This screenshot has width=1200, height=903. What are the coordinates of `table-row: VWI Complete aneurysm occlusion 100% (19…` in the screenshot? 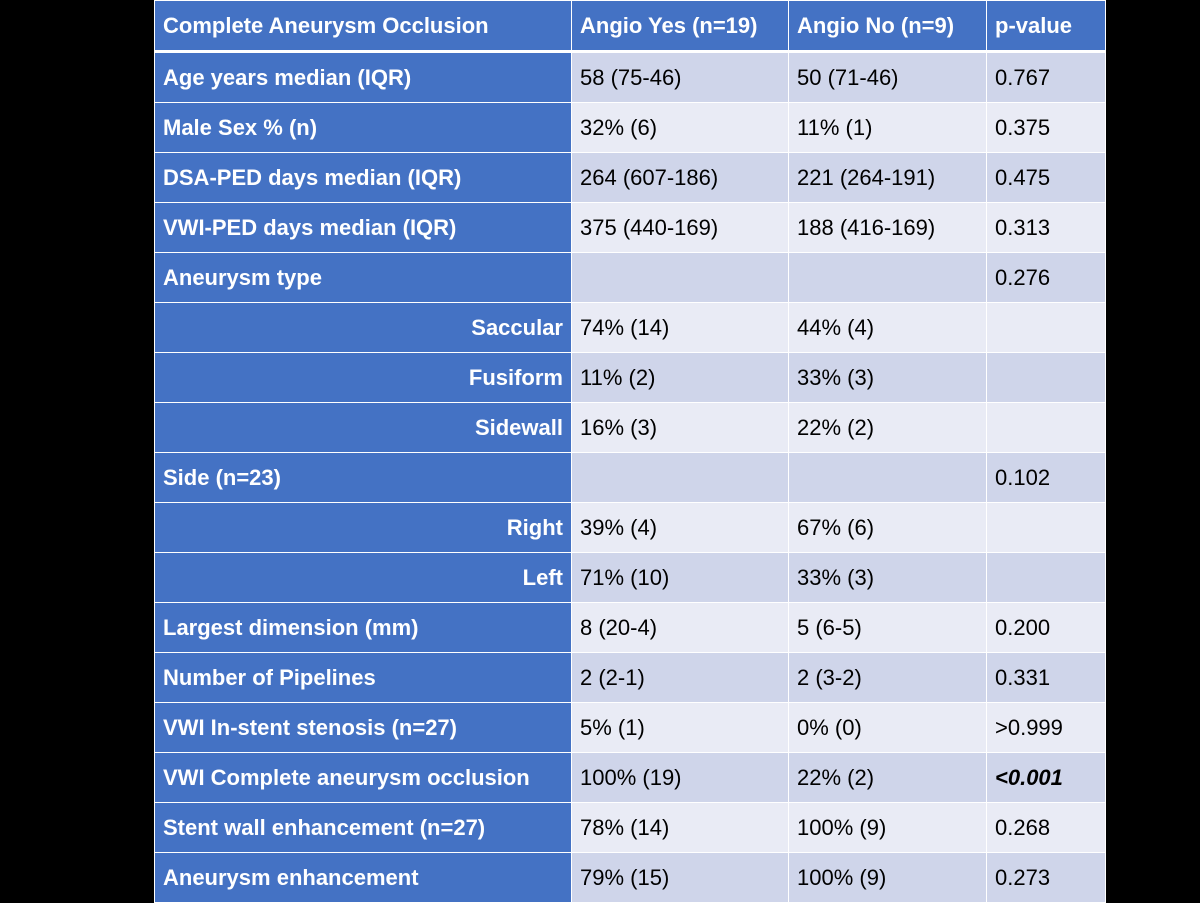 It's located at (630, 777).